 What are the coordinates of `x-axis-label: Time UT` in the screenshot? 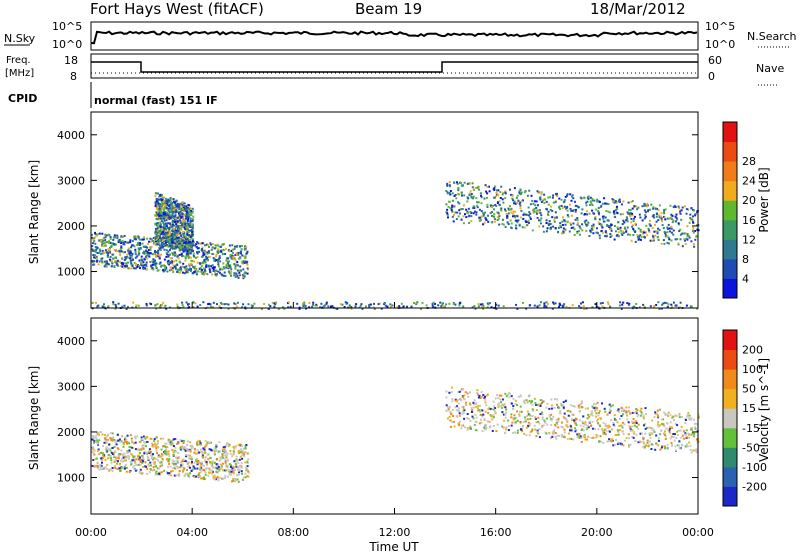 It's located at (393, 547).